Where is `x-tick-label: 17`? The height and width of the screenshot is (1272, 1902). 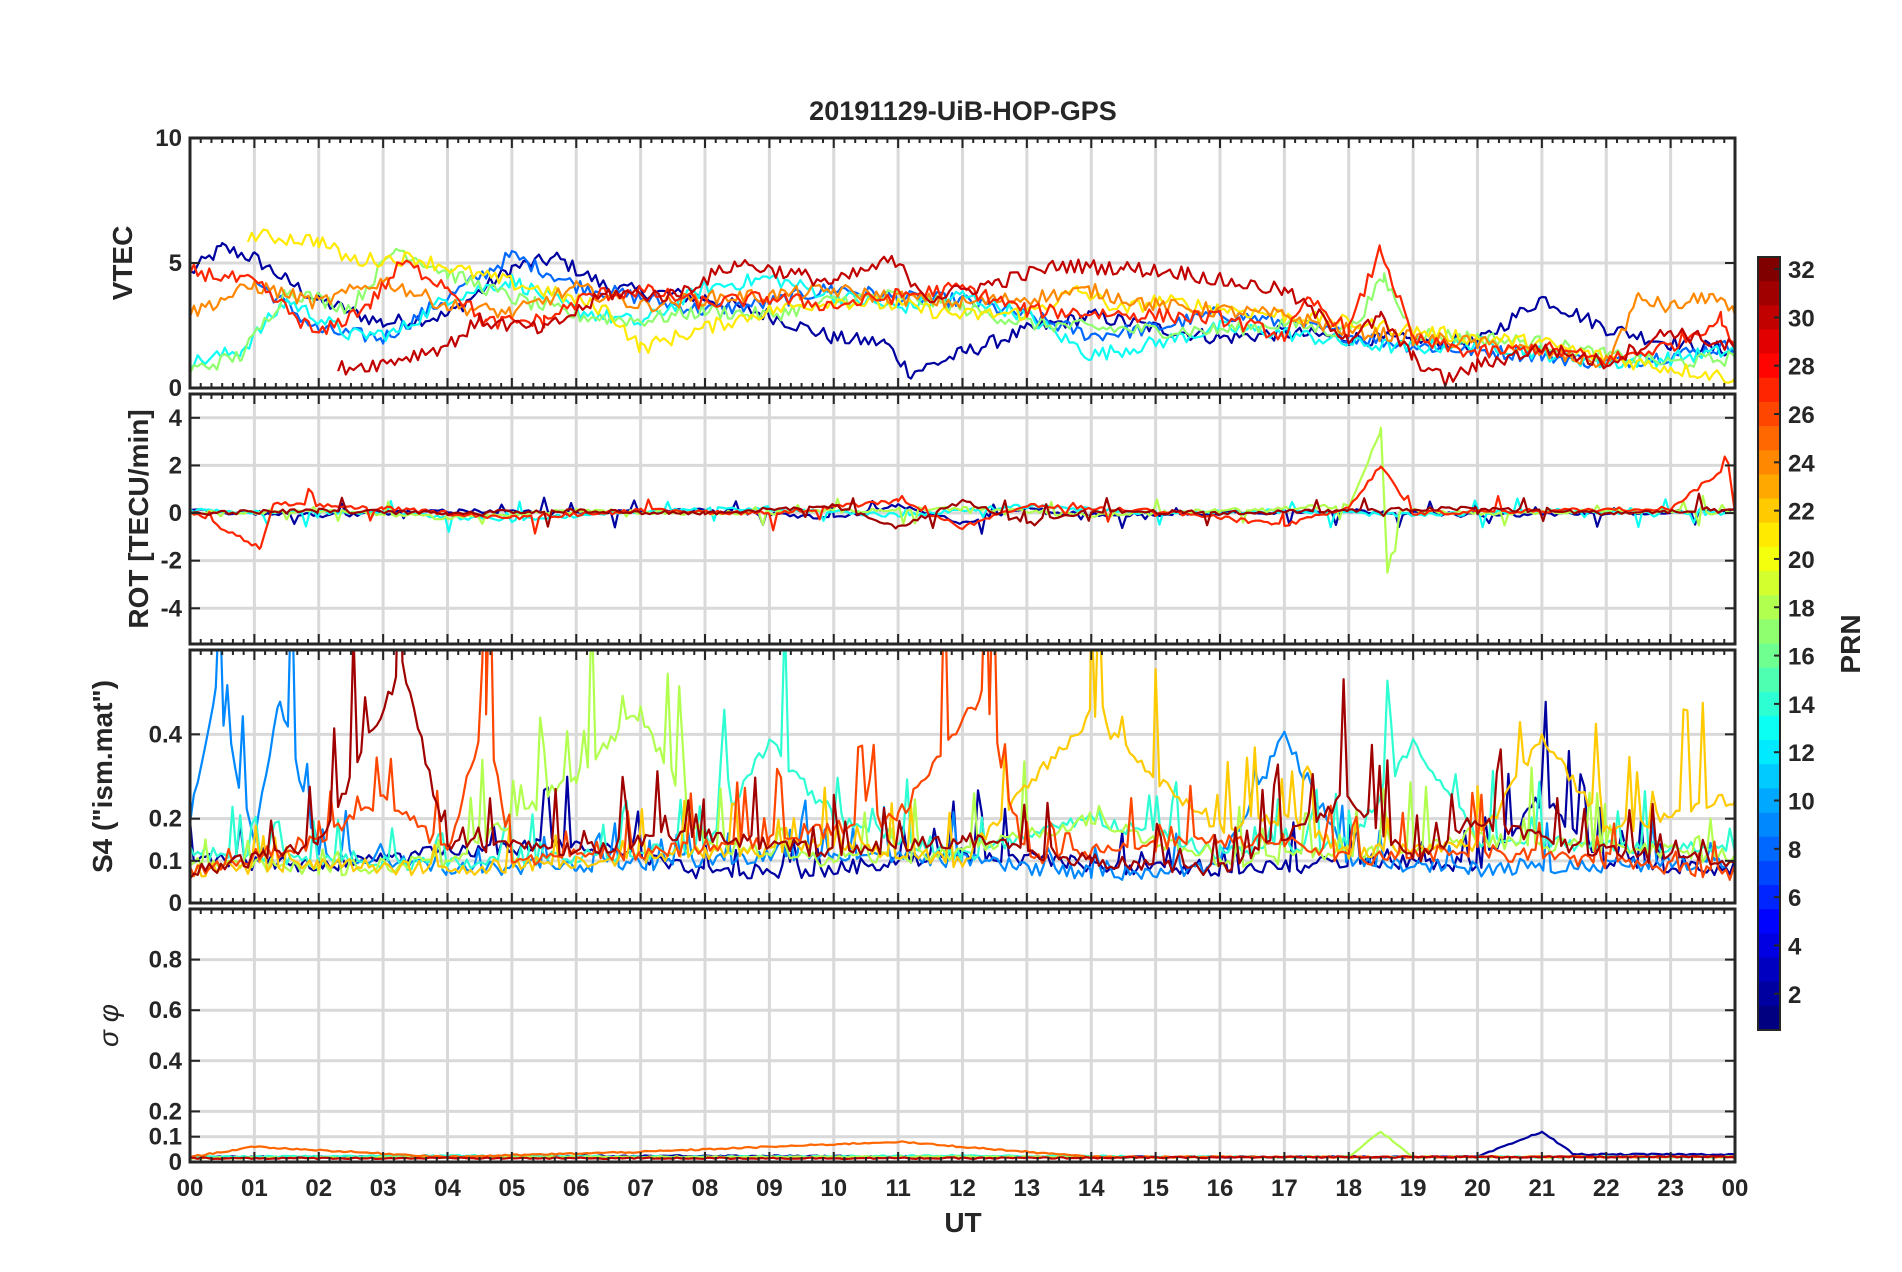
x-tick-label: 17 is located at coordinates (1284, 1188).